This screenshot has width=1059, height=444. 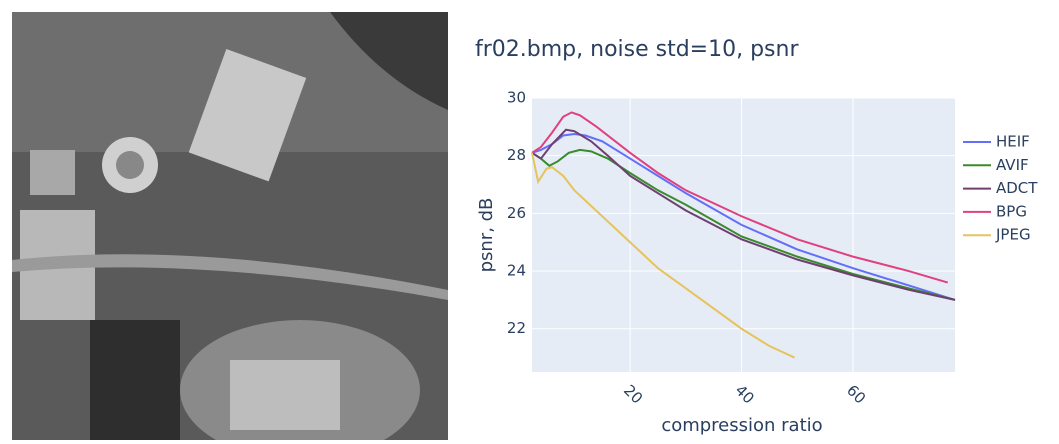 What do you see at coordinates (663, 255) in the screenshot?
I see `series-line` at bounding box center [663, 255].